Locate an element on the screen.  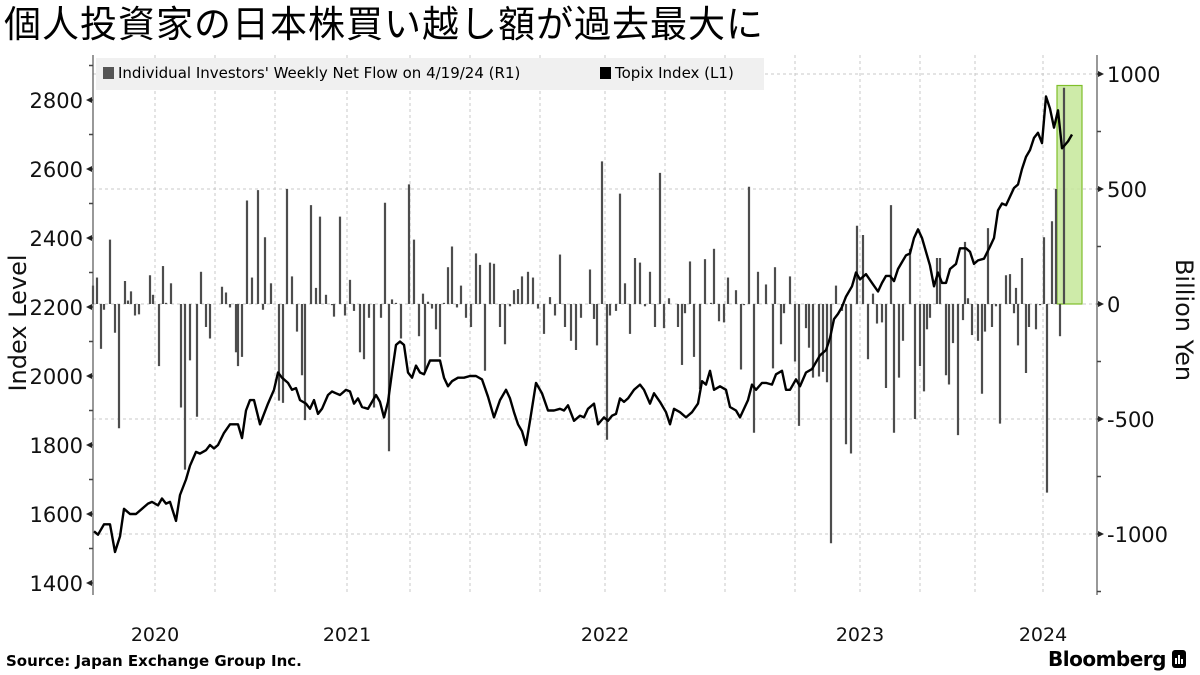
chart-title: 個人投資家の日本株買い越し額が過去最大に is located at coordinates (384, 24).